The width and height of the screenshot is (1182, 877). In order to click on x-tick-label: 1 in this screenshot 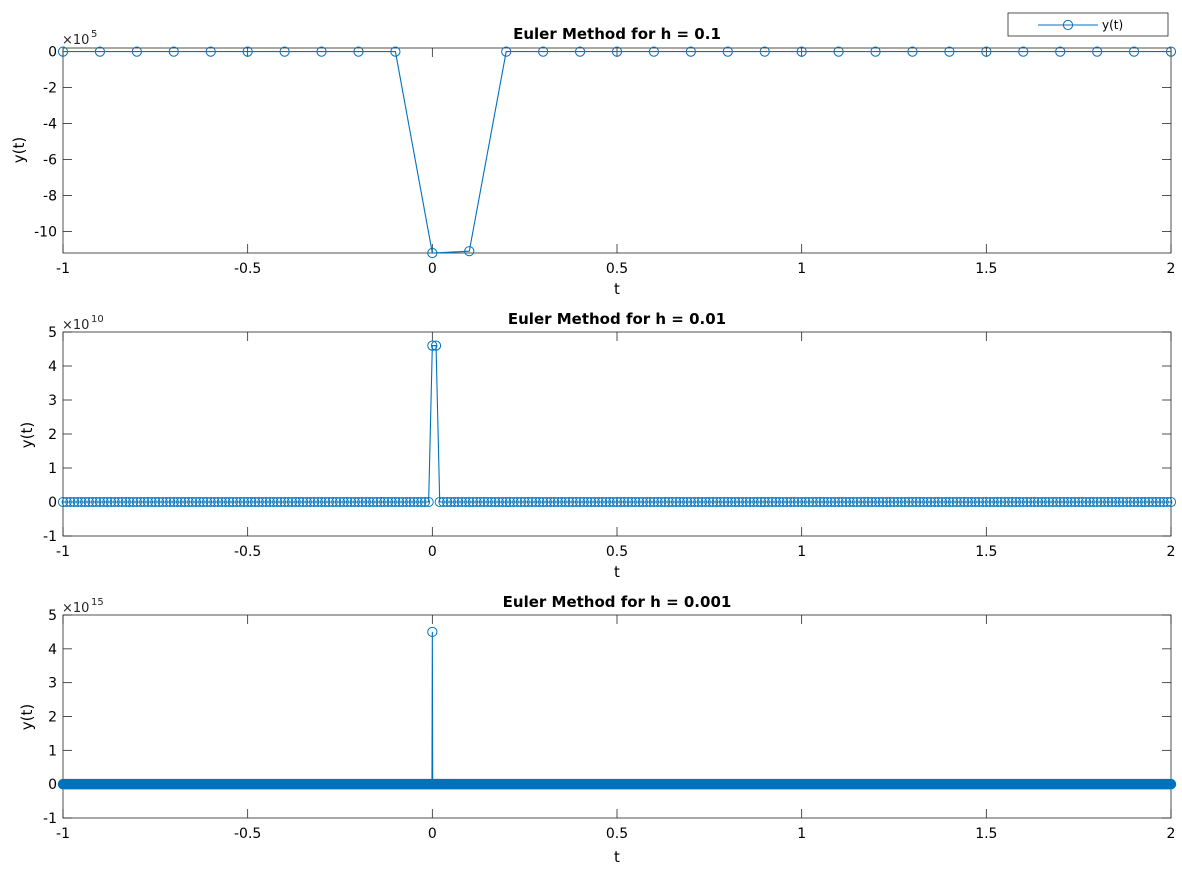, I will do `click(801, 834)`.